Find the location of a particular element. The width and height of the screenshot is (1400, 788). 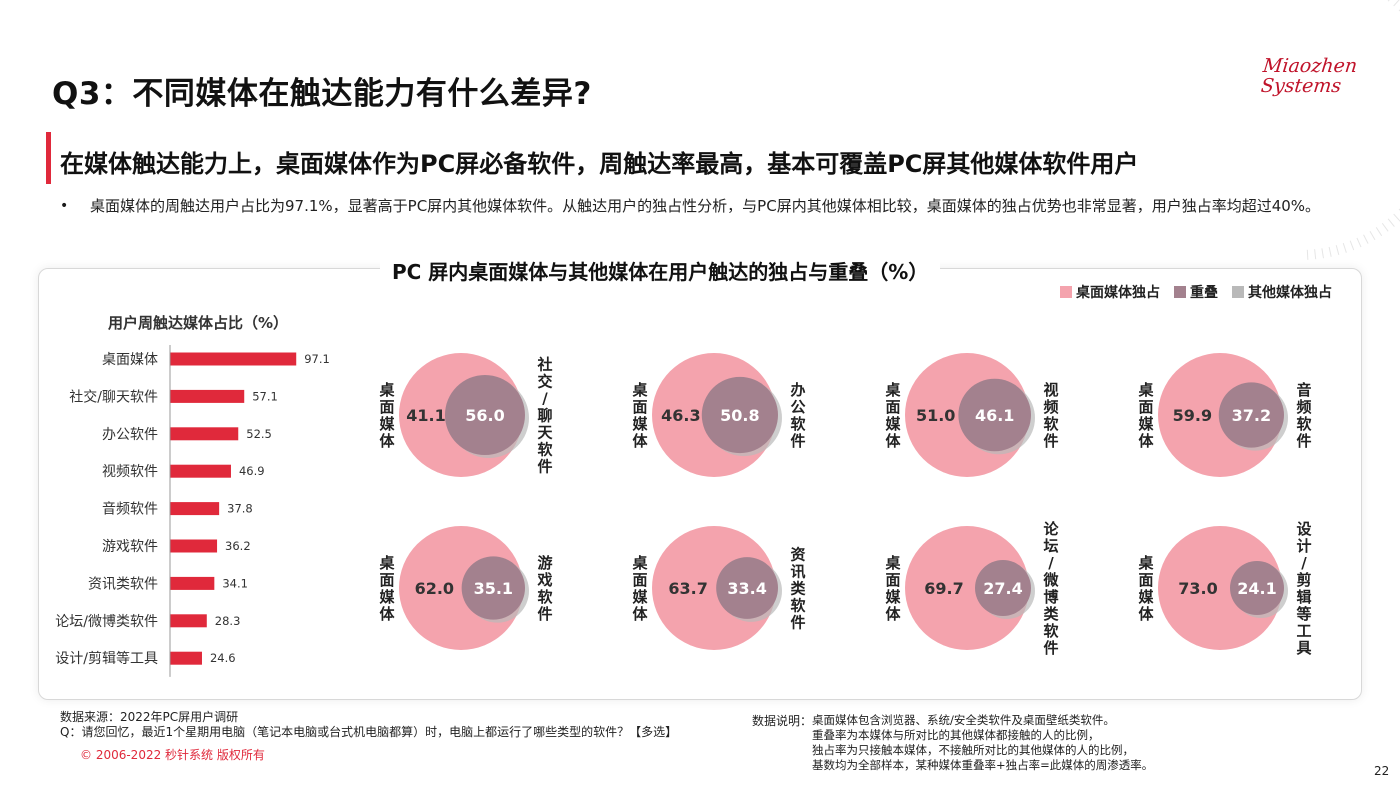

miaozhen-logo: Miaozhen Systems is located at coordinates (1309, 76).